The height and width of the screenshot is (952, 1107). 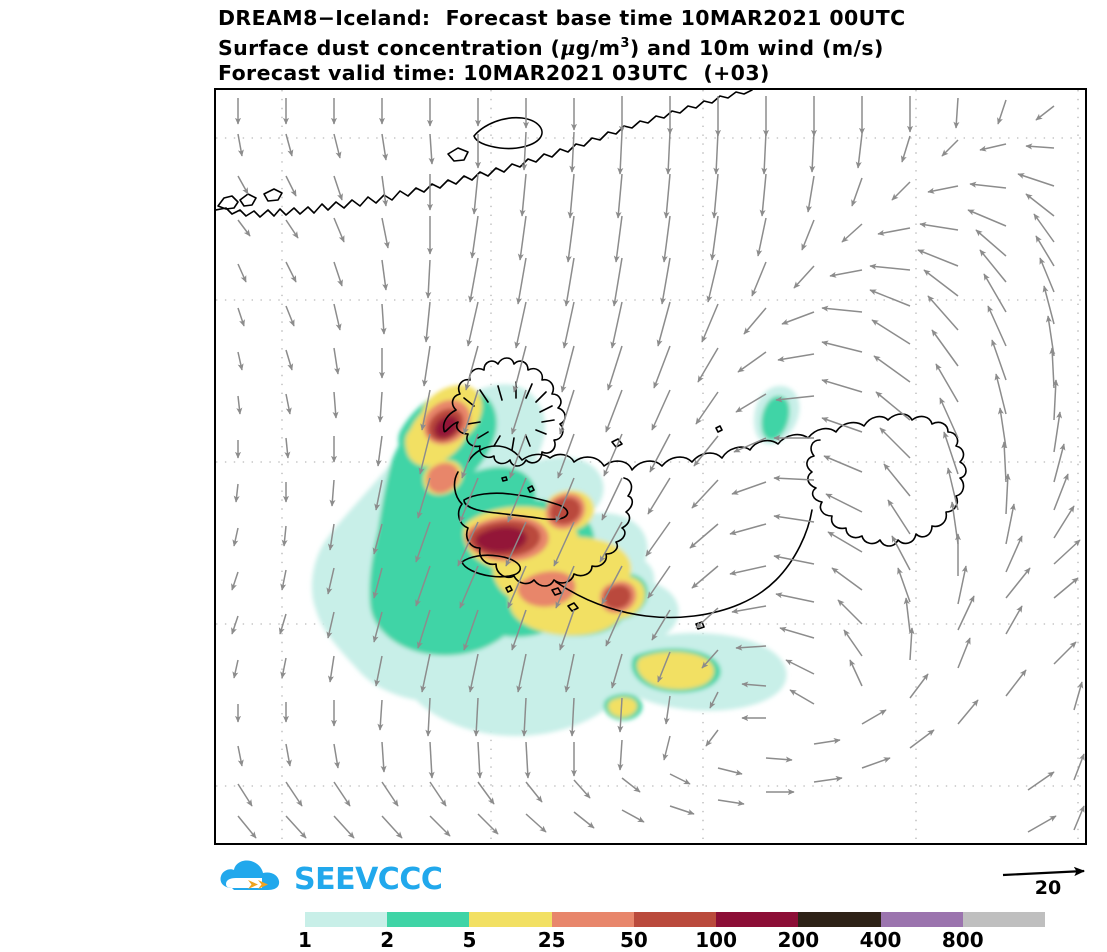 What do you see at coordinates (491, 566) in the screenshot?
I see `coastline-iceland-reykjanes` at bounding box center [491, 566].